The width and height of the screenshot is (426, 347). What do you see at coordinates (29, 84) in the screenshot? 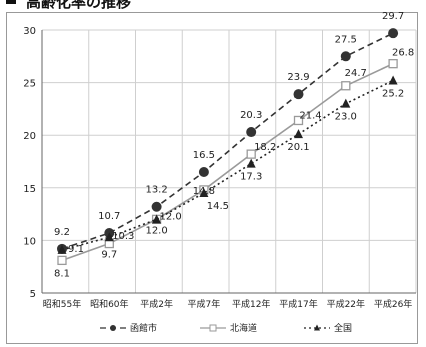
I see `y-tick-label: 25` at bounding box center [29, 84].